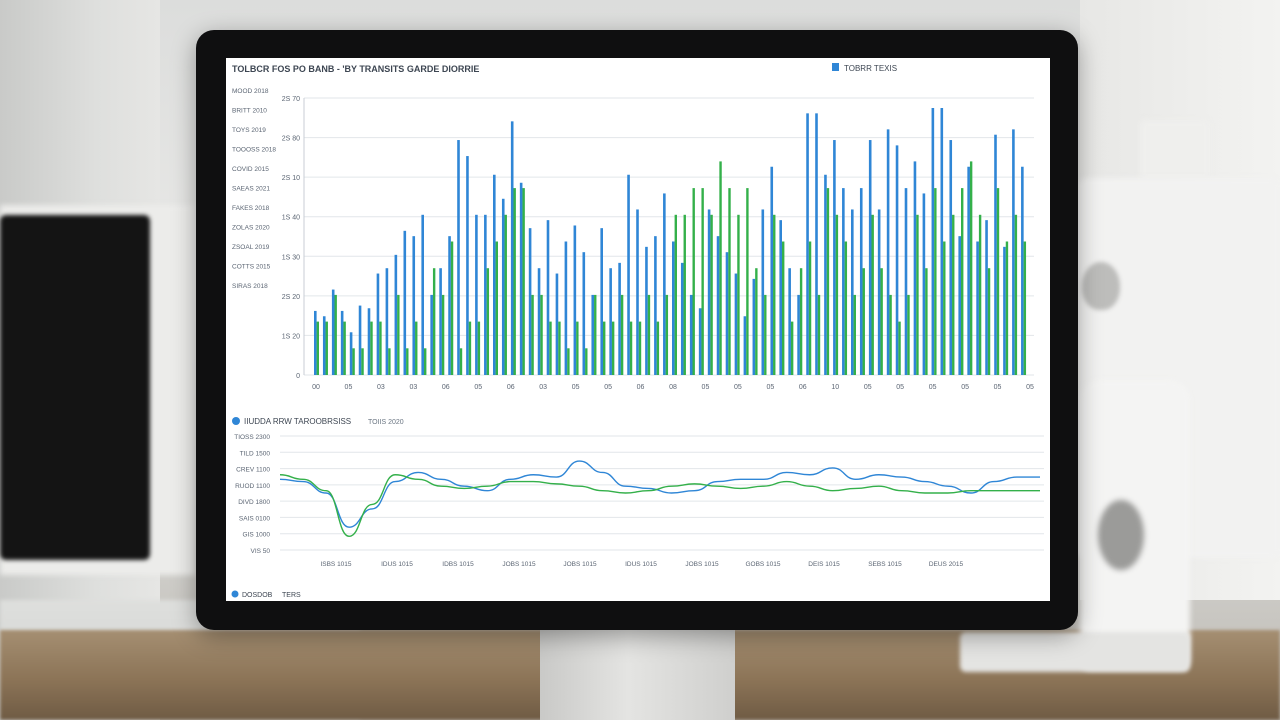 The height and width of the screenshot is (720, 1280). Describe the element at coordinates (253, 470) in the screenshot. I see `bottom-y-tick-label: CREV 1100` at that location.